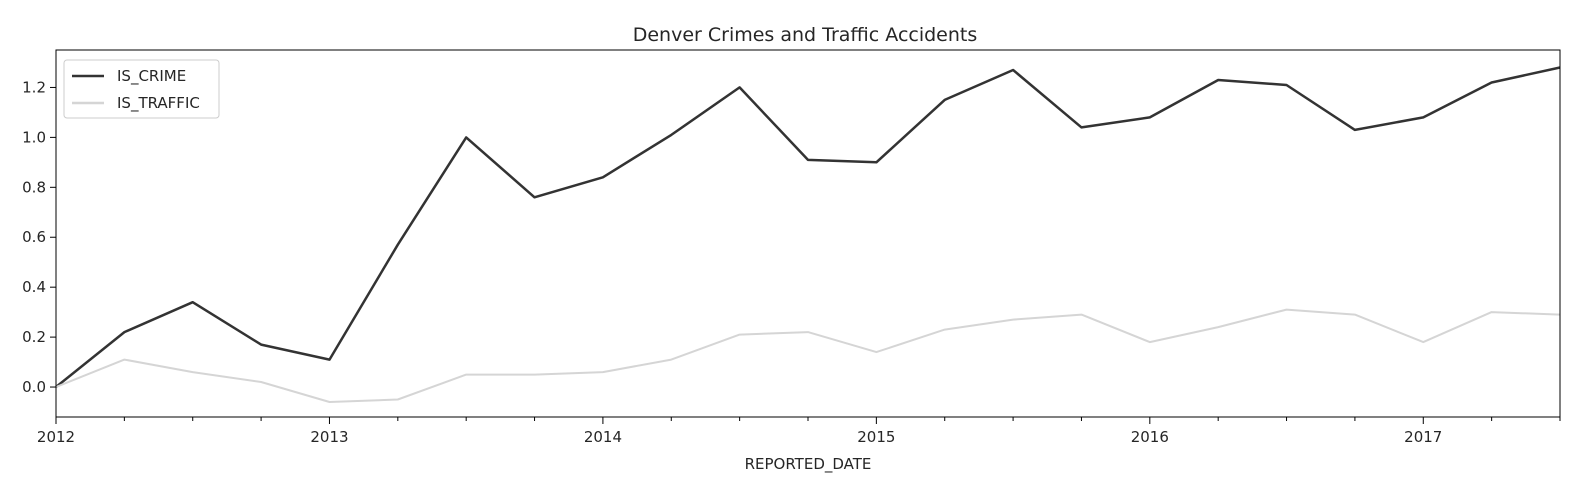  What do you see at coordinates (56, 437) in the screenshot?
I see `x-tick-label: 2012` at bounding box center [56, 437].